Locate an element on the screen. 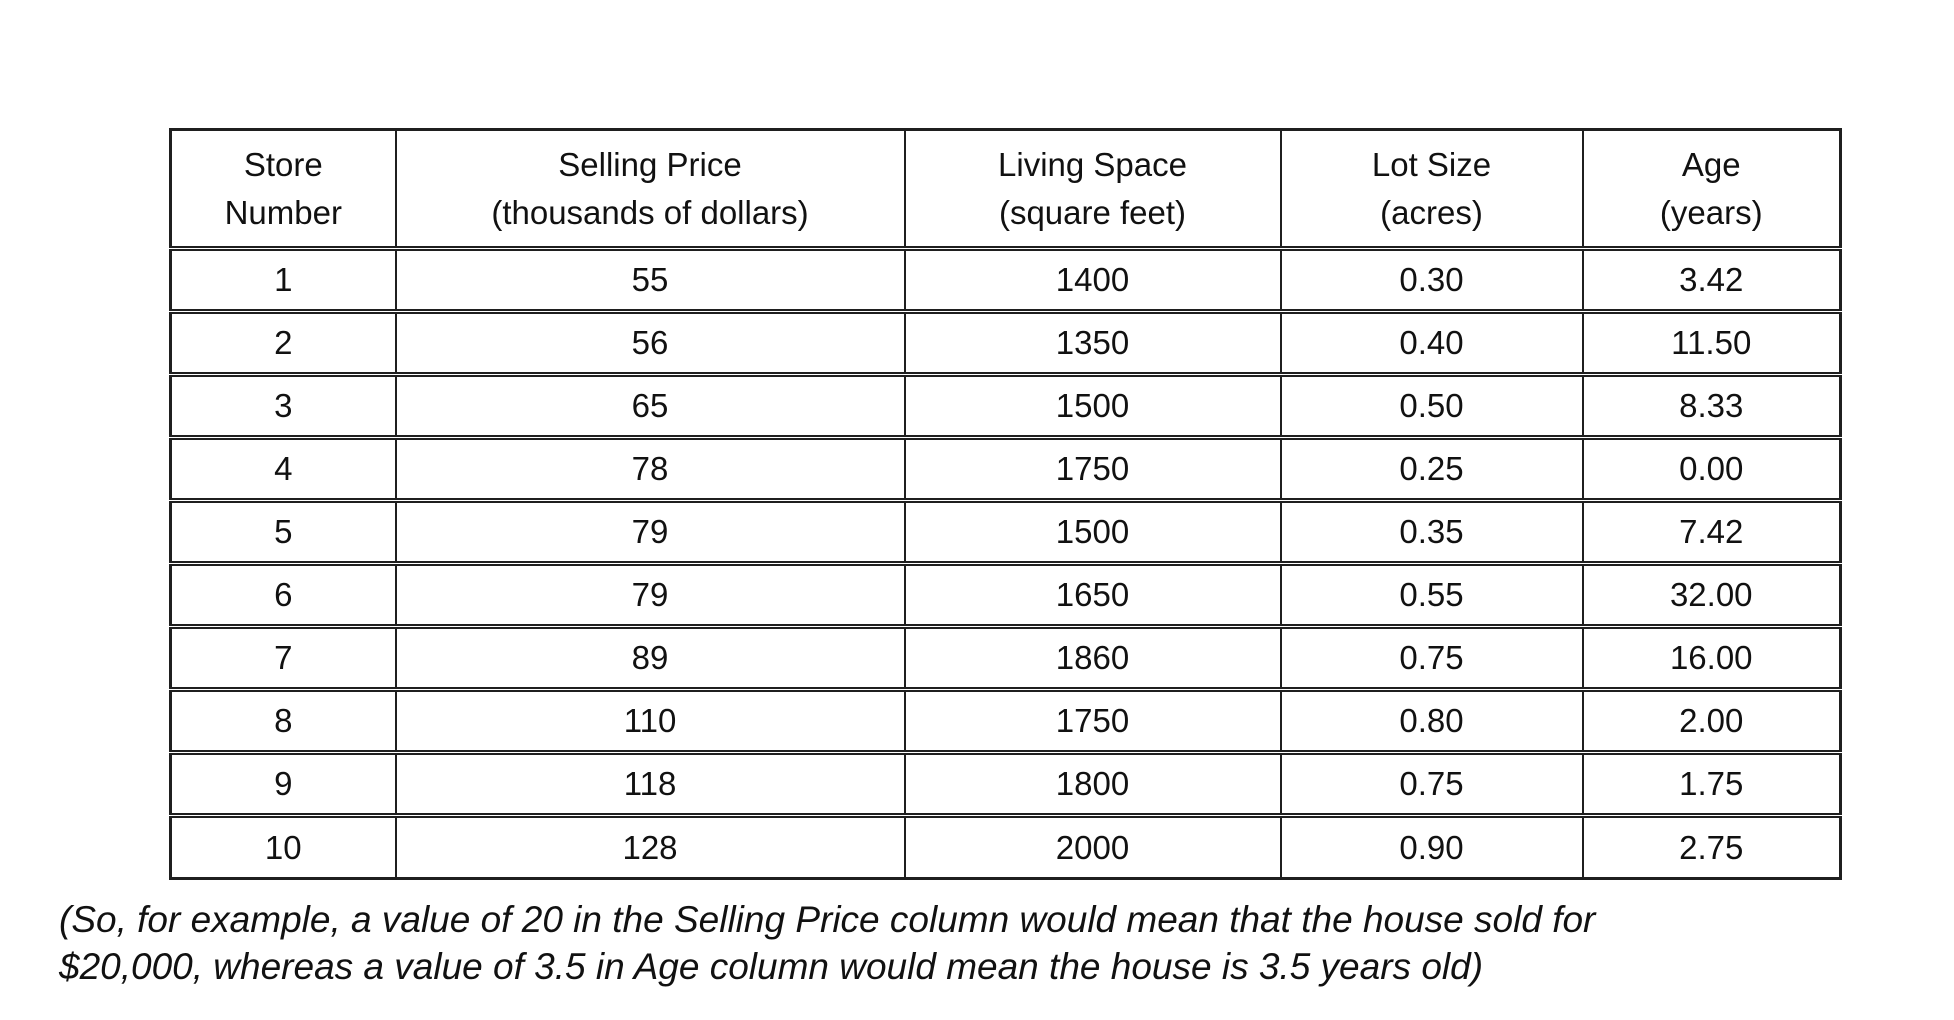 Image resolution: width=1954 pixels, height=1020 pixels. cell-lot-size: 0.35 is located at coordinates (1431, 531).